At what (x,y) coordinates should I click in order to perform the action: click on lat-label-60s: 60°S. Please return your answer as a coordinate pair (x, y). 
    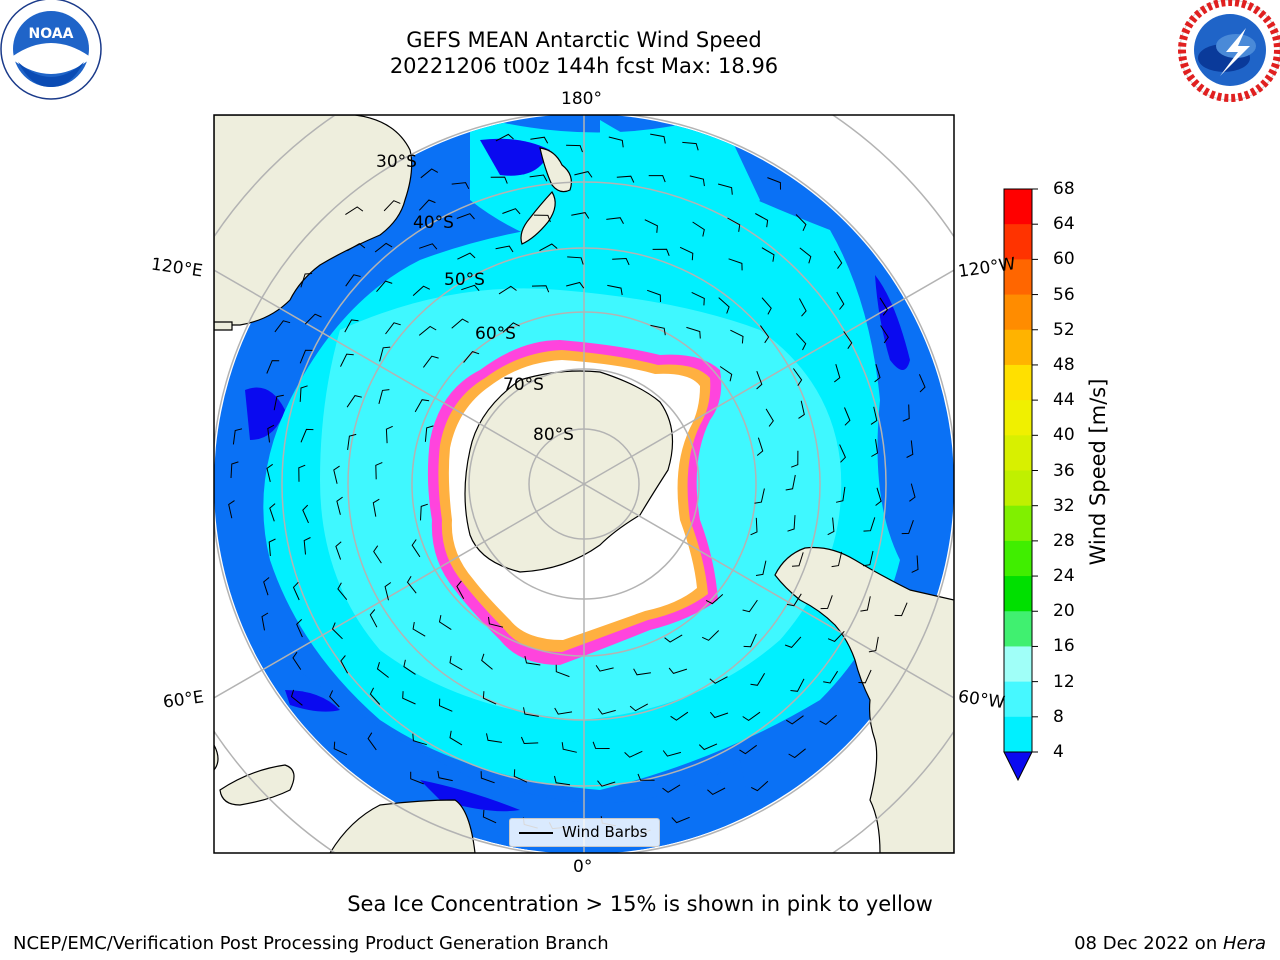
    Looking at the image, I should click on (495, 334).